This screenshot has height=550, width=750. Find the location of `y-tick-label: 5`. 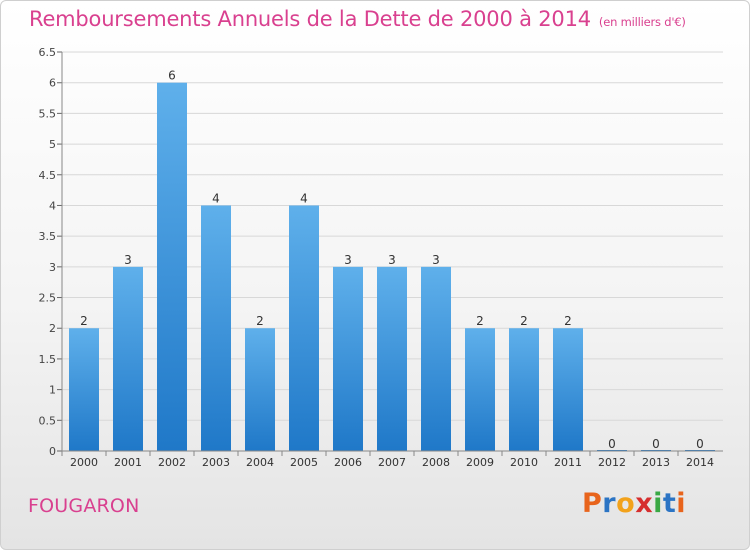

y-tick-label: 5 is located at coordinates (52, 144).